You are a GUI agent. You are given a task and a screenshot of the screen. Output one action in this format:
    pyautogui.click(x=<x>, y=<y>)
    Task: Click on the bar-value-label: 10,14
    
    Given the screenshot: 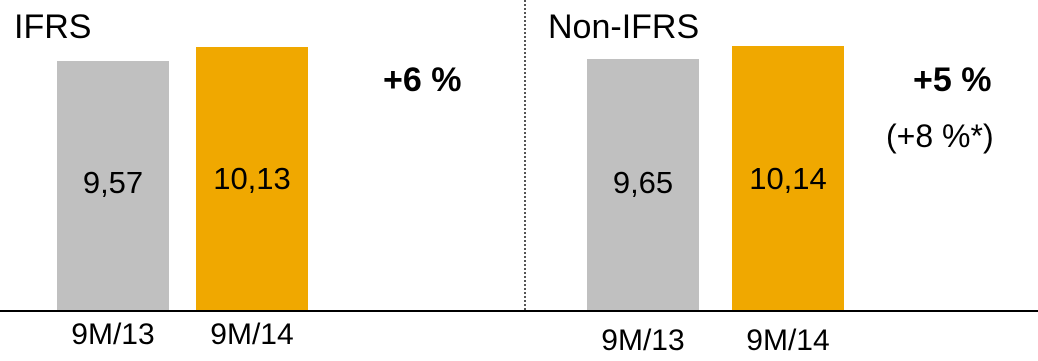 What is the action you would take?
    pyautogui.click(x=788, y=178)
    